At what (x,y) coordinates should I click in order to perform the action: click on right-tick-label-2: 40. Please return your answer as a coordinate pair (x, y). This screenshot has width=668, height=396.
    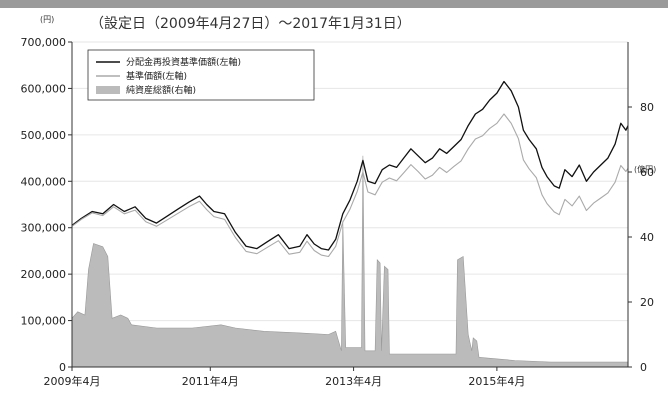
    Looking at the image, I should click on (647, 237).